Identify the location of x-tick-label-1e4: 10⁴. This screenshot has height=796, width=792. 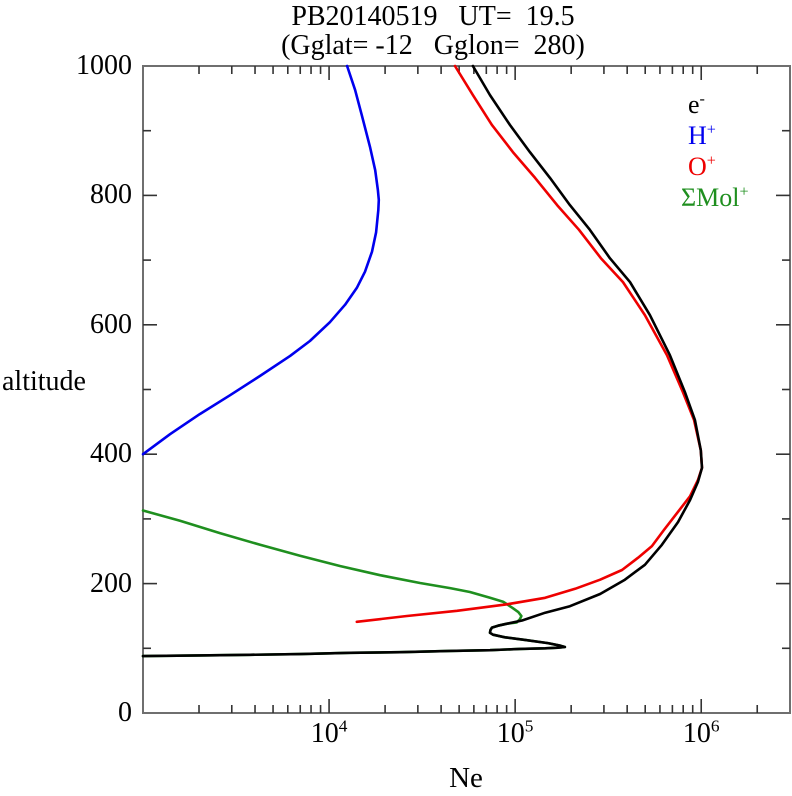
(329, 732).